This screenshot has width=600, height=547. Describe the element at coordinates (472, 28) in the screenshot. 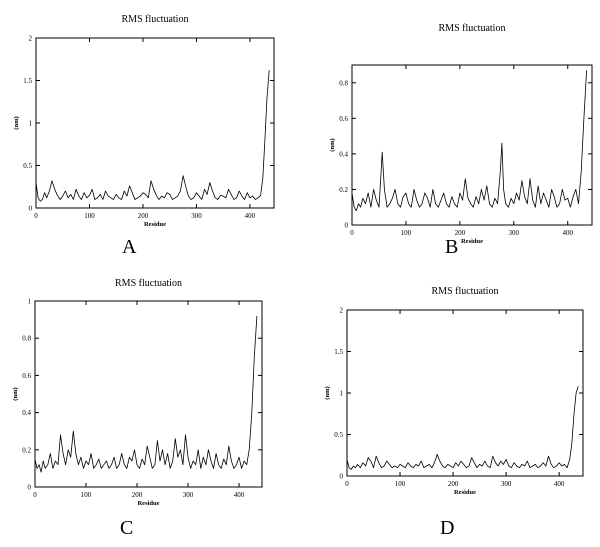

I see `chart-title-b: RMS fluctuation` at that location.